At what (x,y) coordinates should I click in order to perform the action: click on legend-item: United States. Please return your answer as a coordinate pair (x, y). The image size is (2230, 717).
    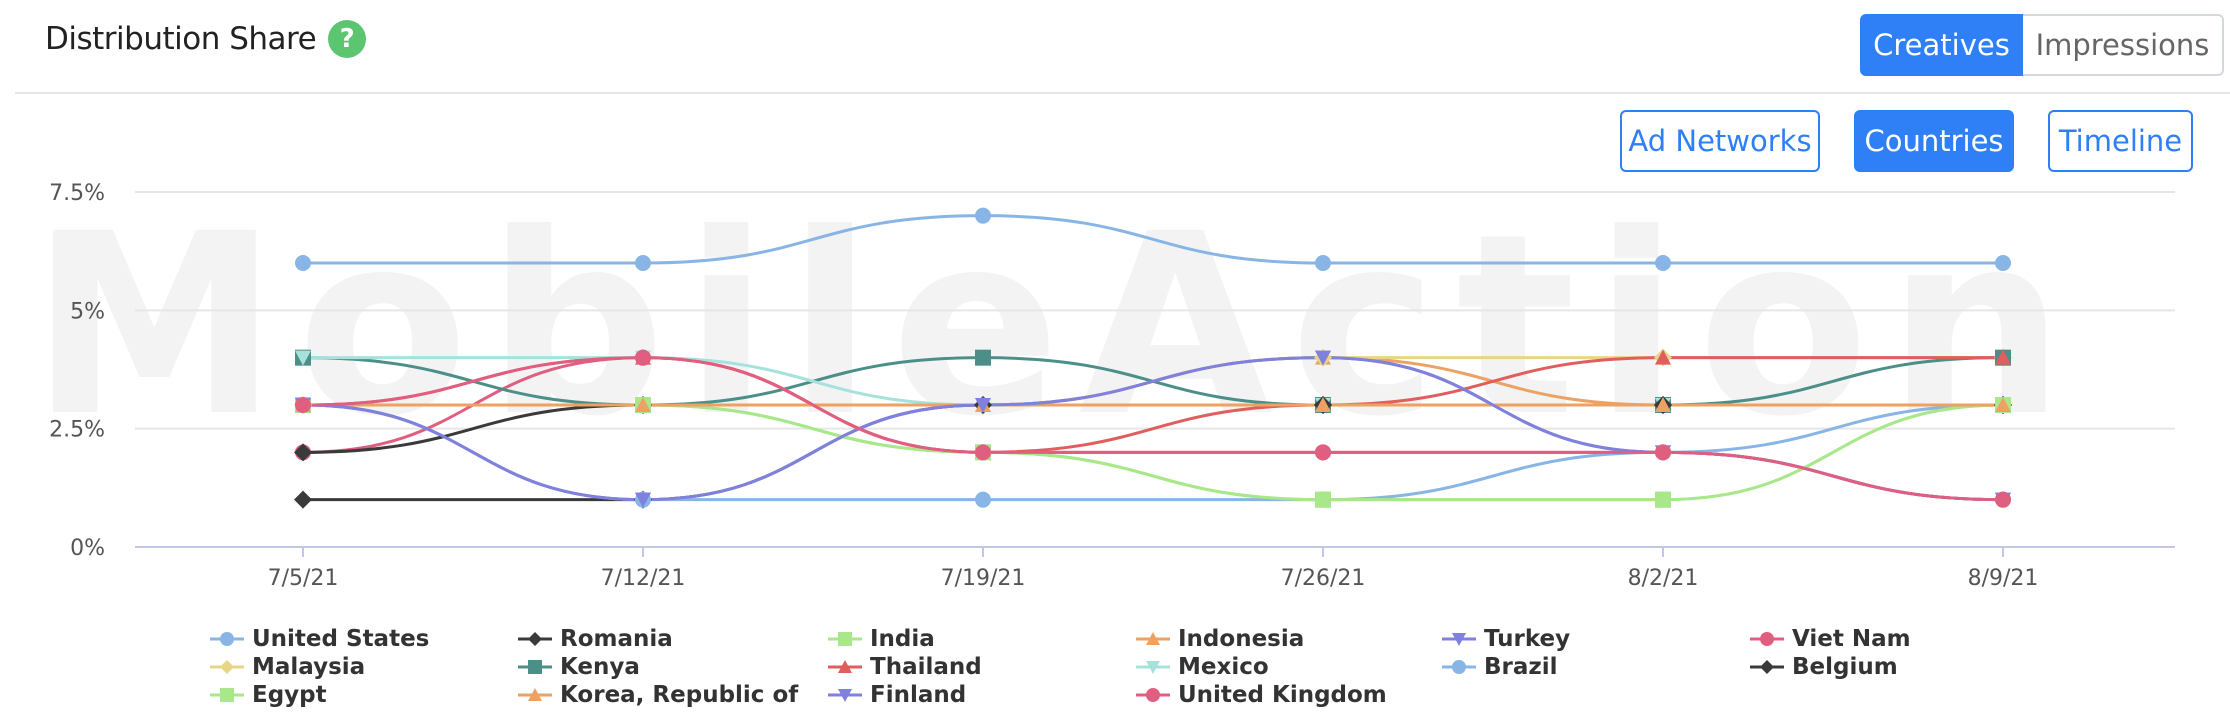
    Looking at the image, I should click on (319, 639).